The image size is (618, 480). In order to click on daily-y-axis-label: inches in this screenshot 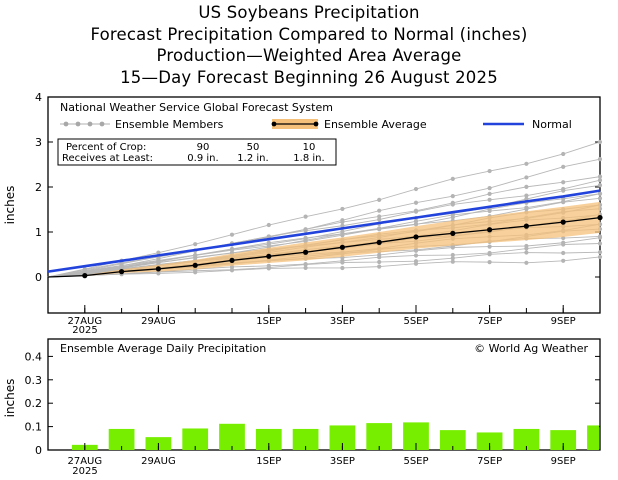, I will do `click(10, 398)`.